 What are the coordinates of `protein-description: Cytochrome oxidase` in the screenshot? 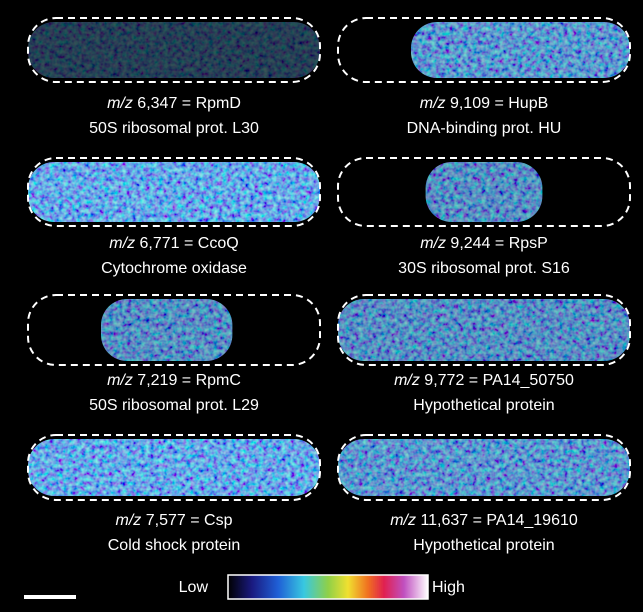 It's located at (174, 268).